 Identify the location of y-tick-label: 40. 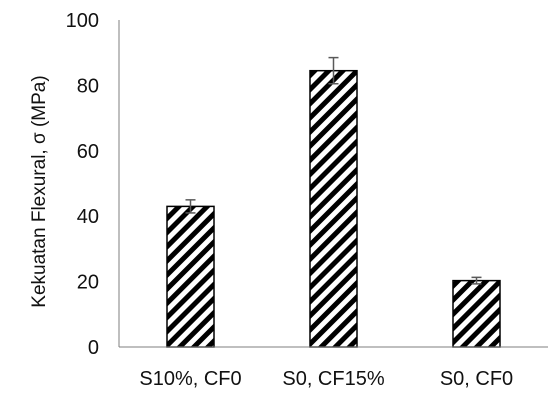
(88, 217).